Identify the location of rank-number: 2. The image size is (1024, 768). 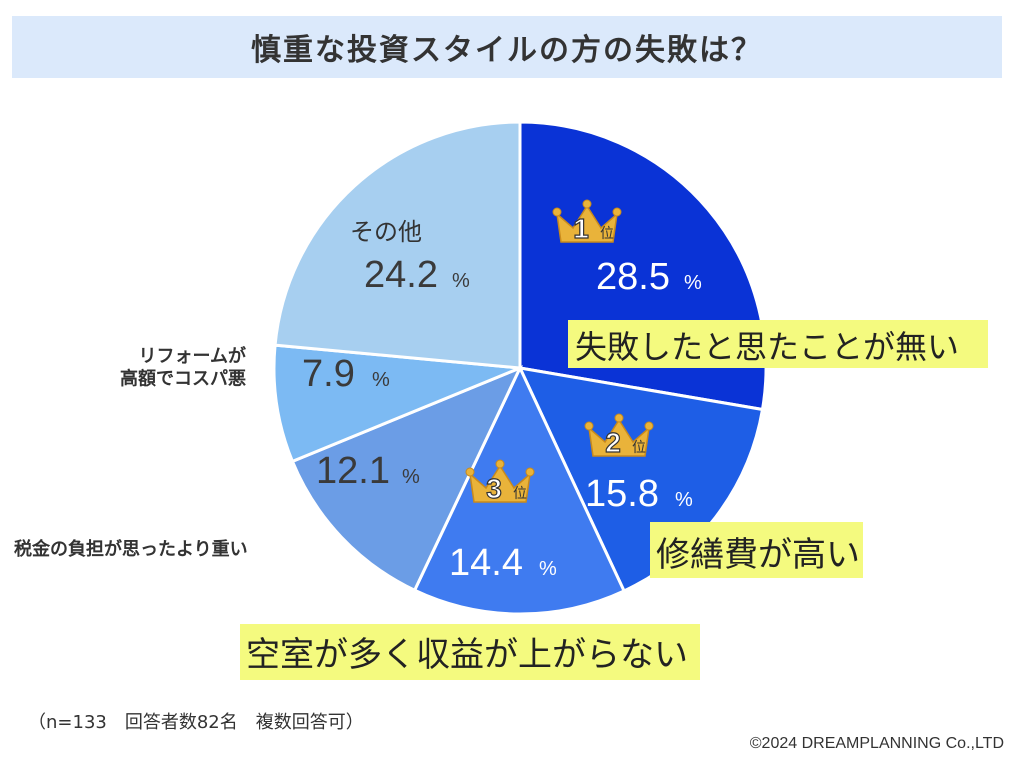
(613, 442).